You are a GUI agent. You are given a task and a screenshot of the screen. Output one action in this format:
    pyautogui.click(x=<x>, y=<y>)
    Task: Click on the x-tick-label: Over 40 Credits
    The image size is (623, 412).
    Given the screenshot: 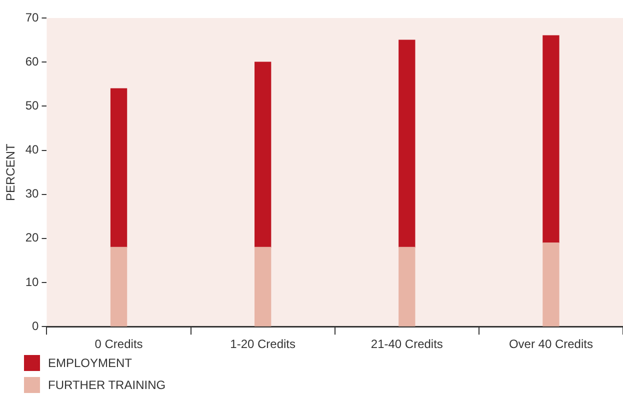 What is the action you would take?
    pyautogui.click(x=550, y=344)
    